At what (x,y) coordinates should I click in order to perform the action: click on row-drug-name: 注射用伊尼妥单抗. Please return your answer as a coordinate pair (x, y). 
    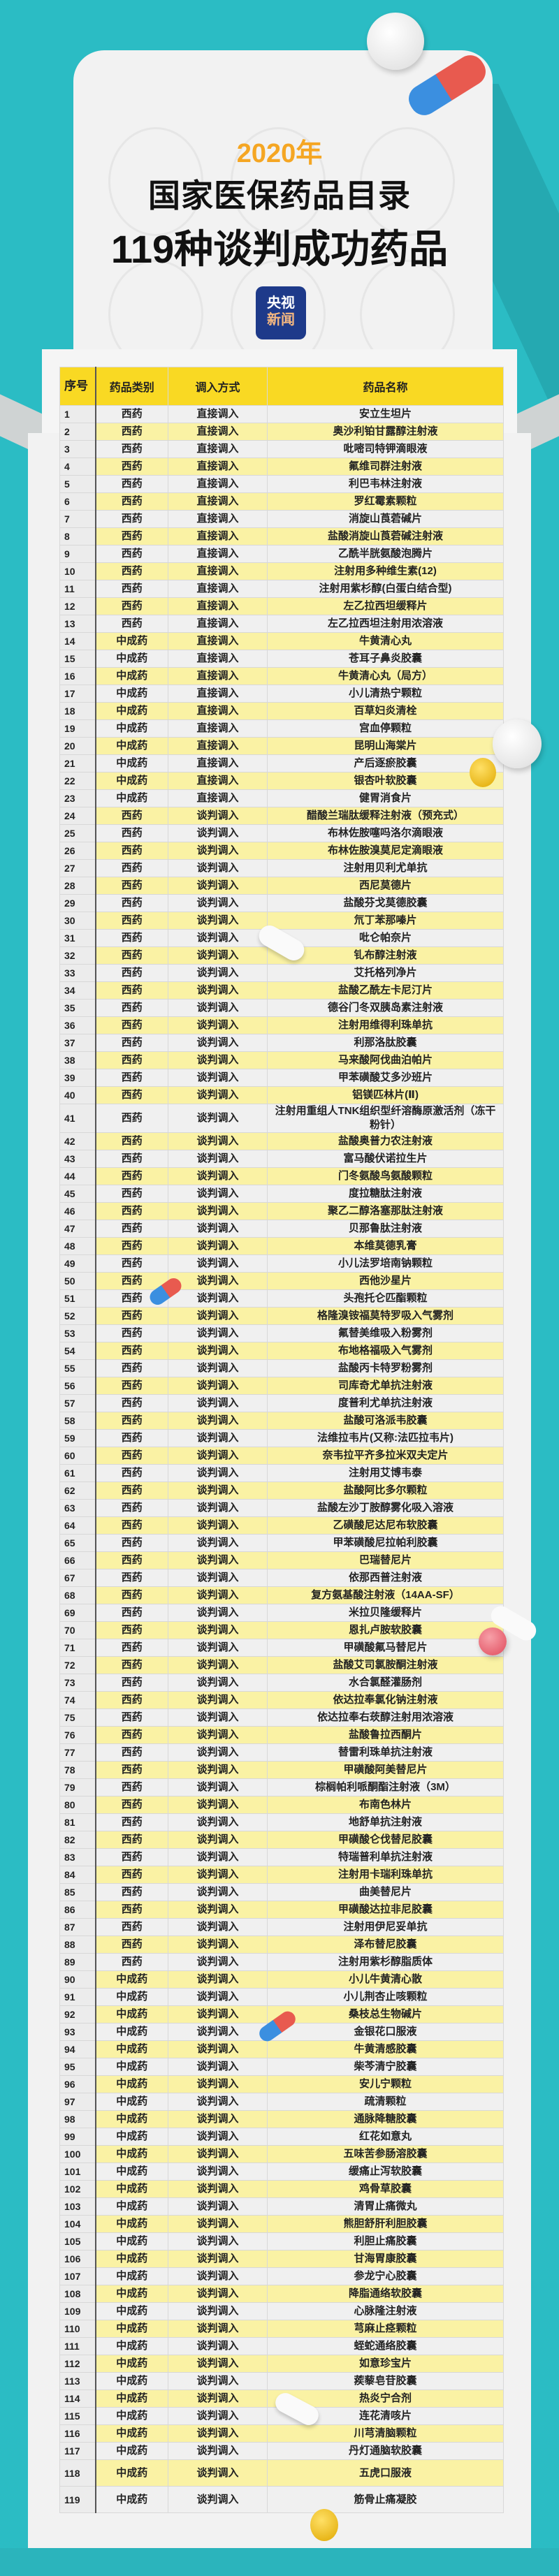
    Looking at the image, I should click on (385, 1927).